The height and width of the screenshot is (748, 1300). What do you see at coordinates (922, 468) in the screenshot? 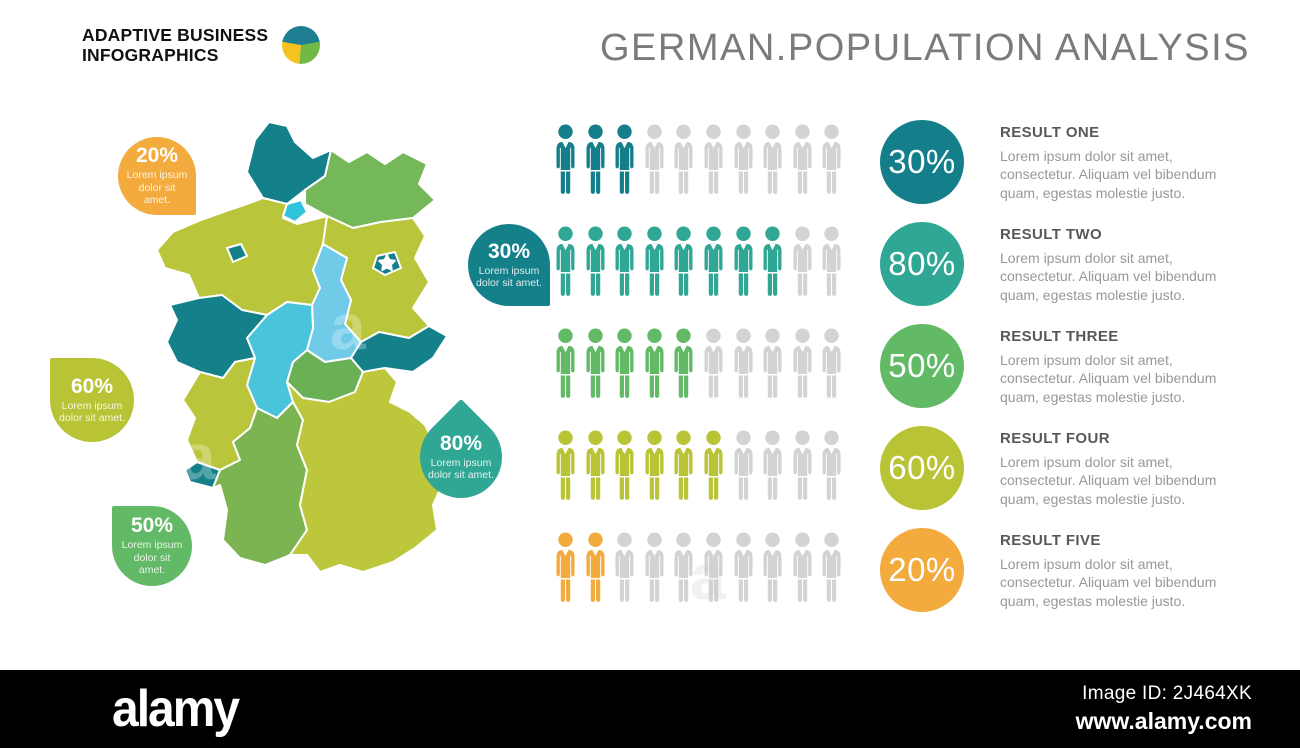
I see `percent-circle: 60%` at bounding box center [922, 468].